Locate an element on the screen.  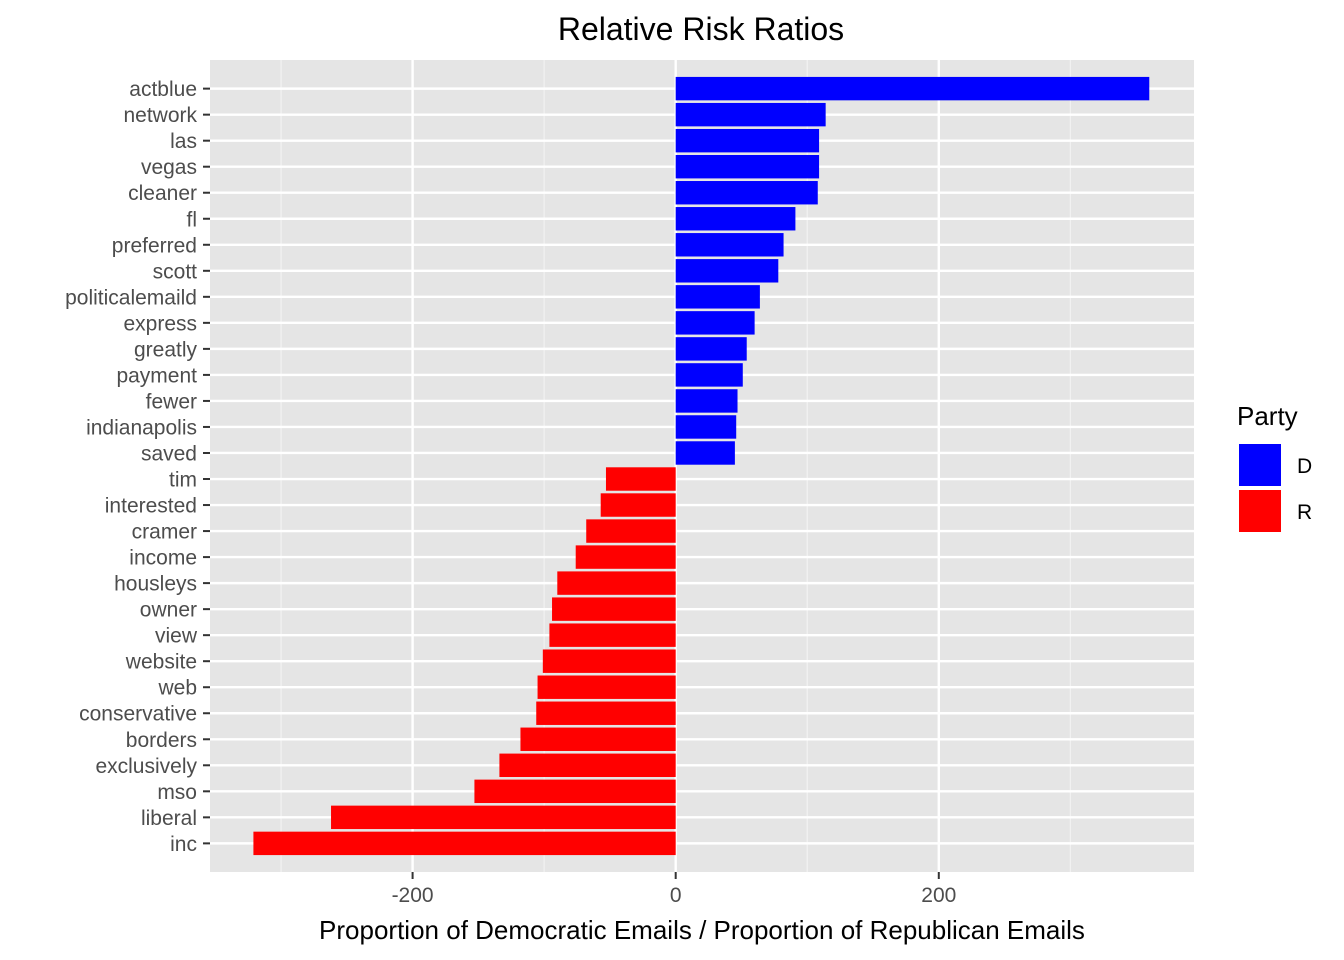
y-tick-label: exclusively is located at coordinates (146, 766).